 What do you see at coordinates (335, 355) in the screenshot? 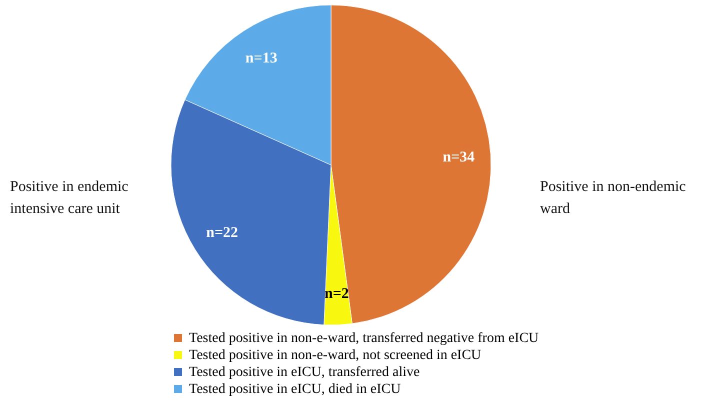
I see `legend-label: Tested positive in non-e-ward, not screened in eICU` at bounding box center [335, 355].